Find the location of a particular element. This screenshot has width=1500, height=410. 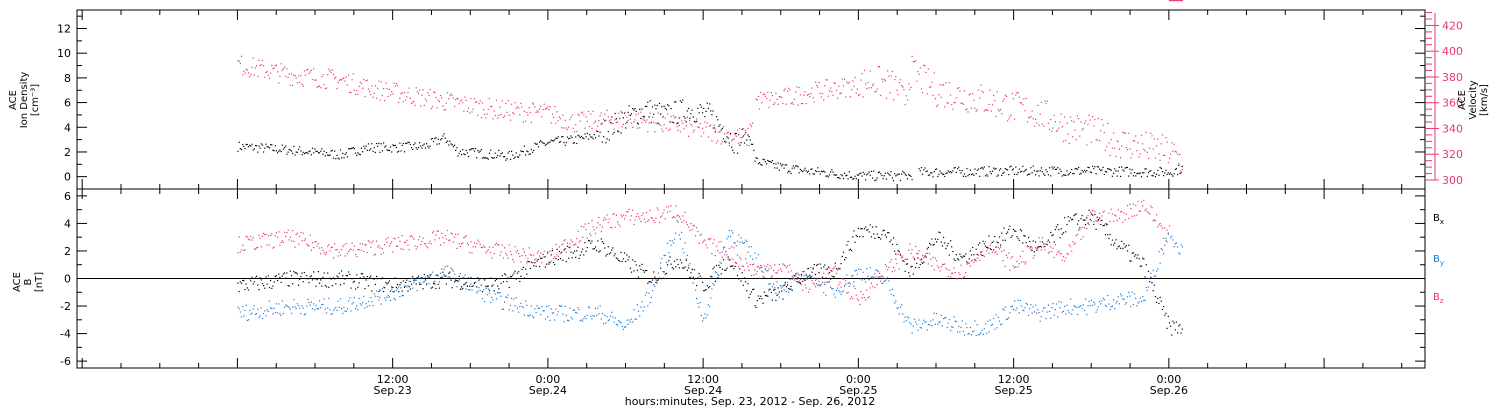

velocity-axis-label-line3: [km/s] is located at coordinates (1484, 100).